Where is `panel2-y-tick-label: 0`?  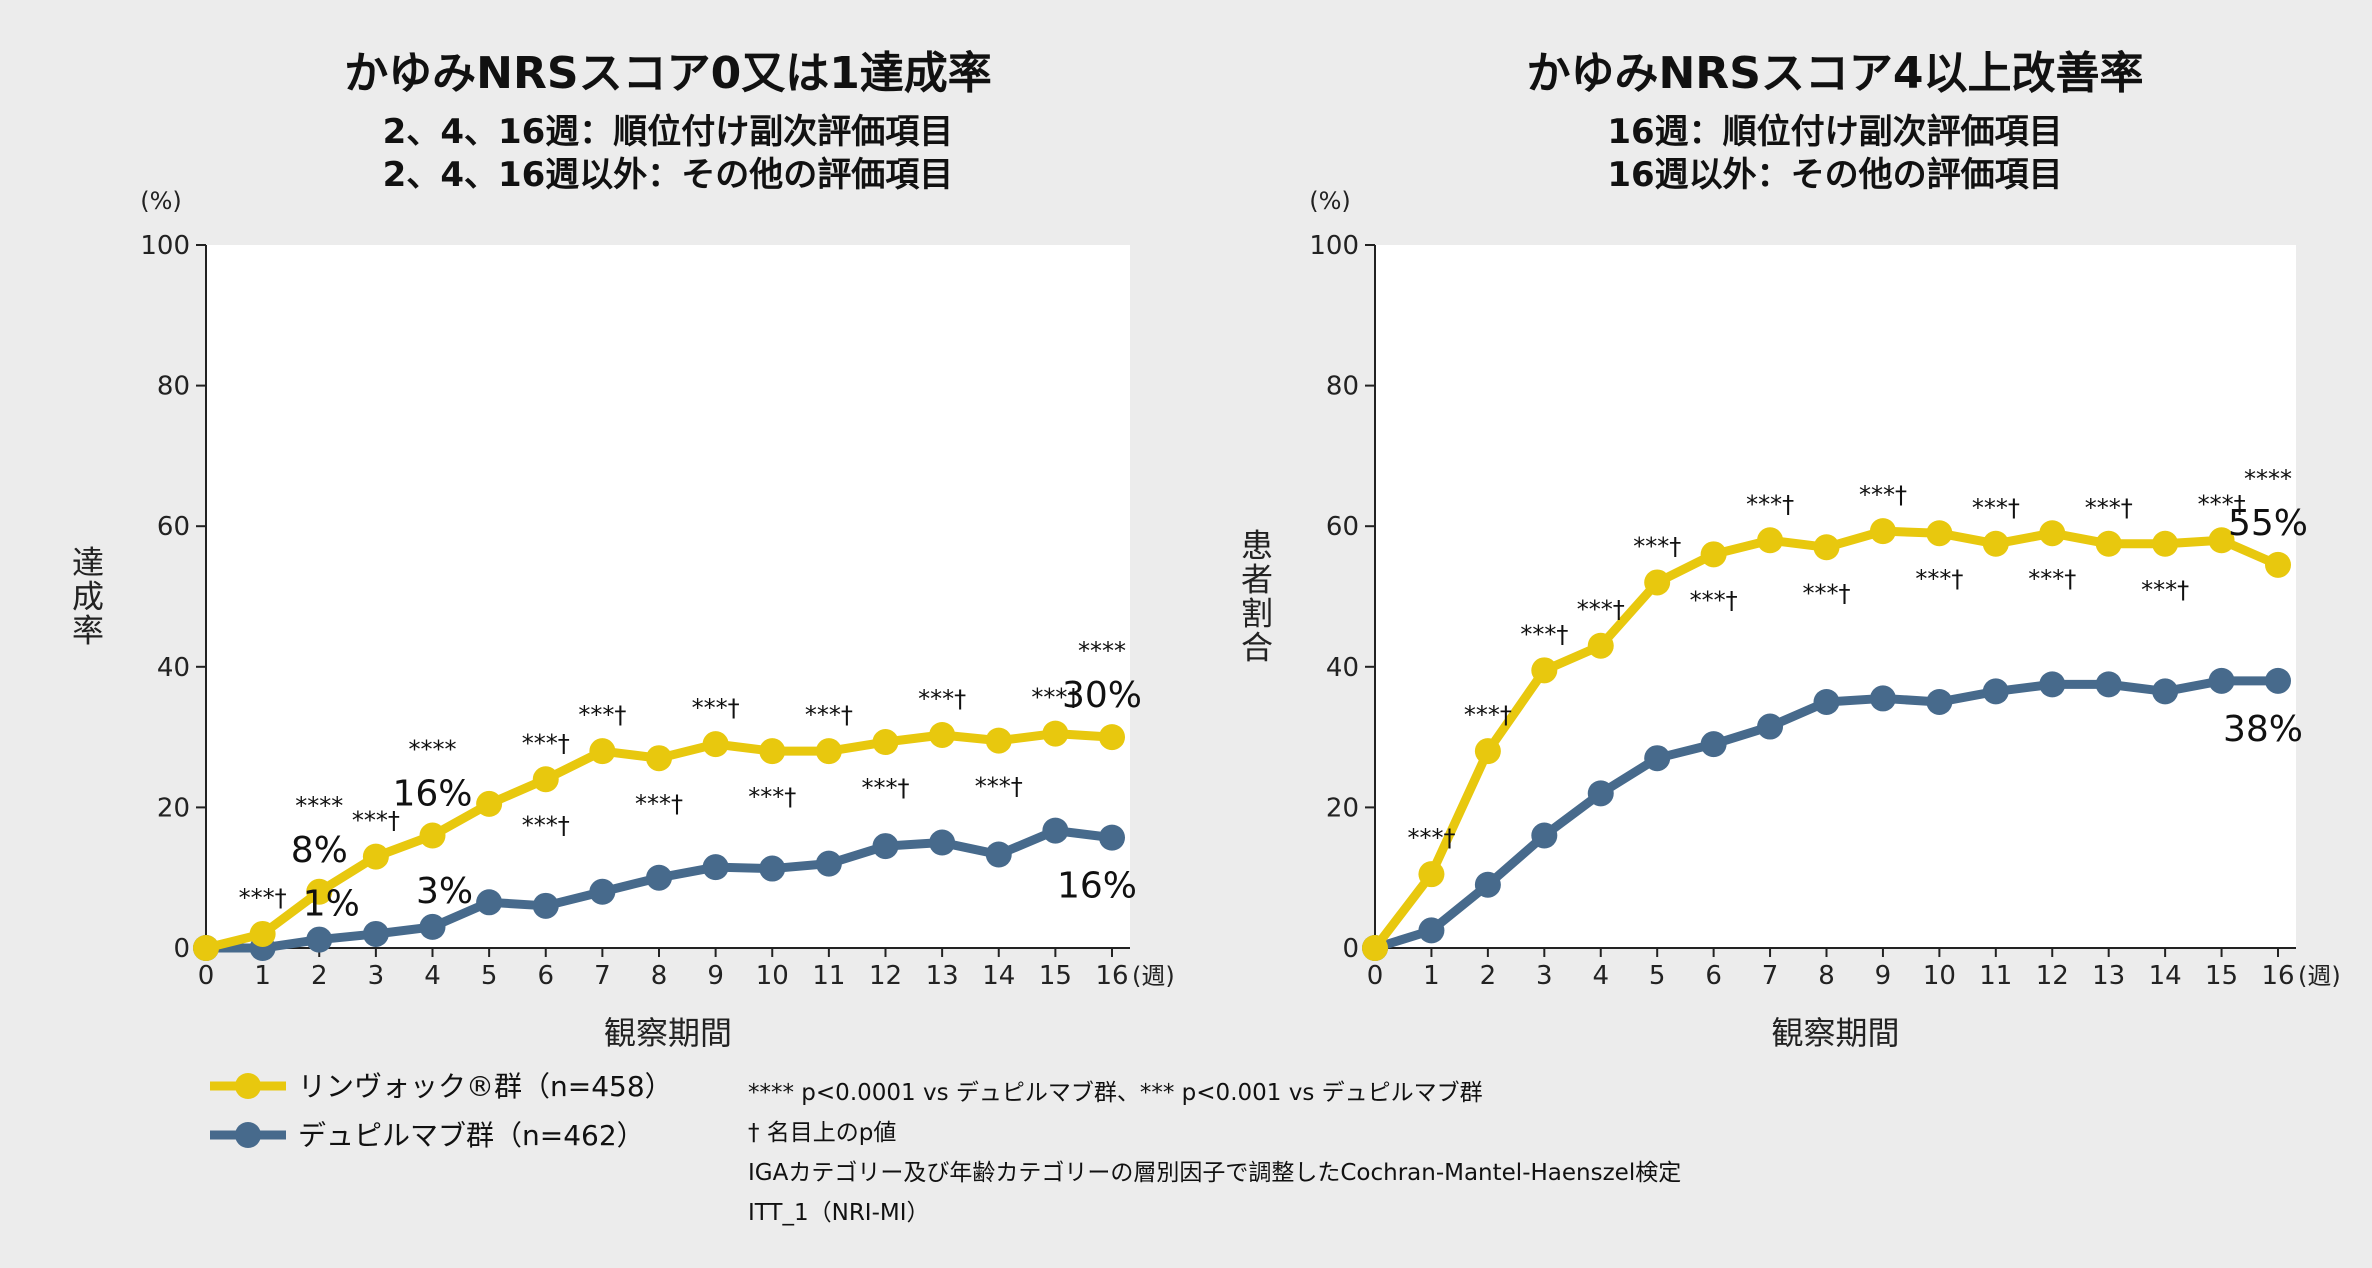 panel2-y-tick-label: 0 is located at coordinates (1350, 949).